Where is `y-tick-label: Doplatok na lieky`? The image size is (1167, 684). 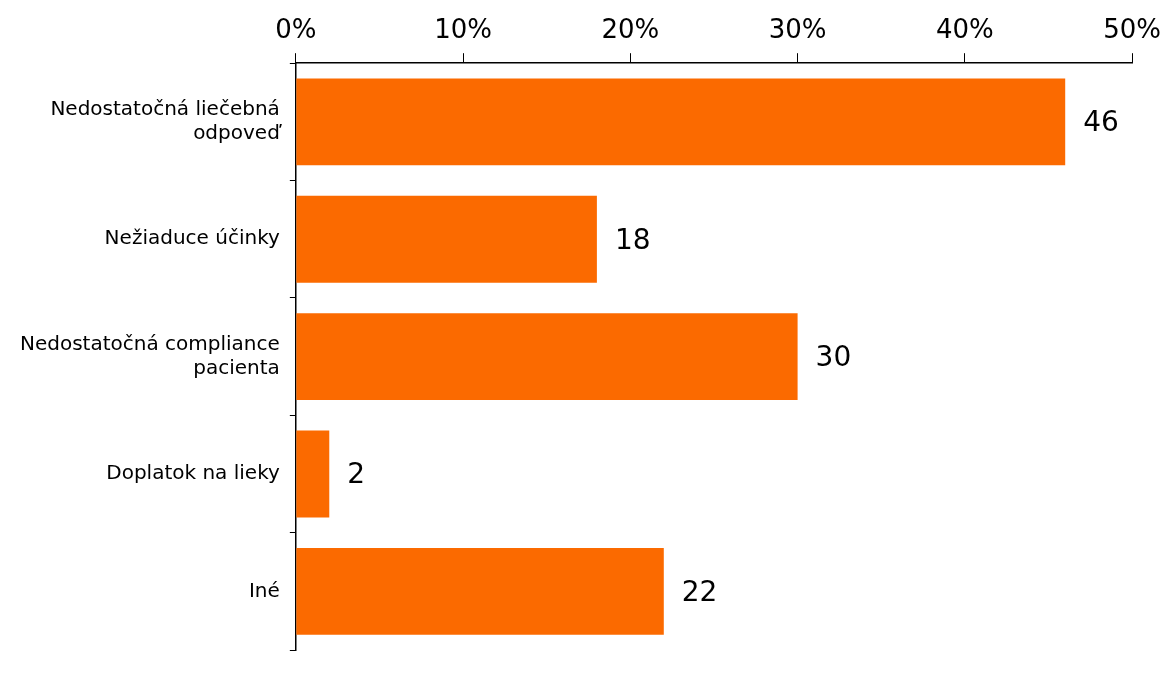
y-tick-label: Doplatok na lieky is located at coordinates (193, 472).